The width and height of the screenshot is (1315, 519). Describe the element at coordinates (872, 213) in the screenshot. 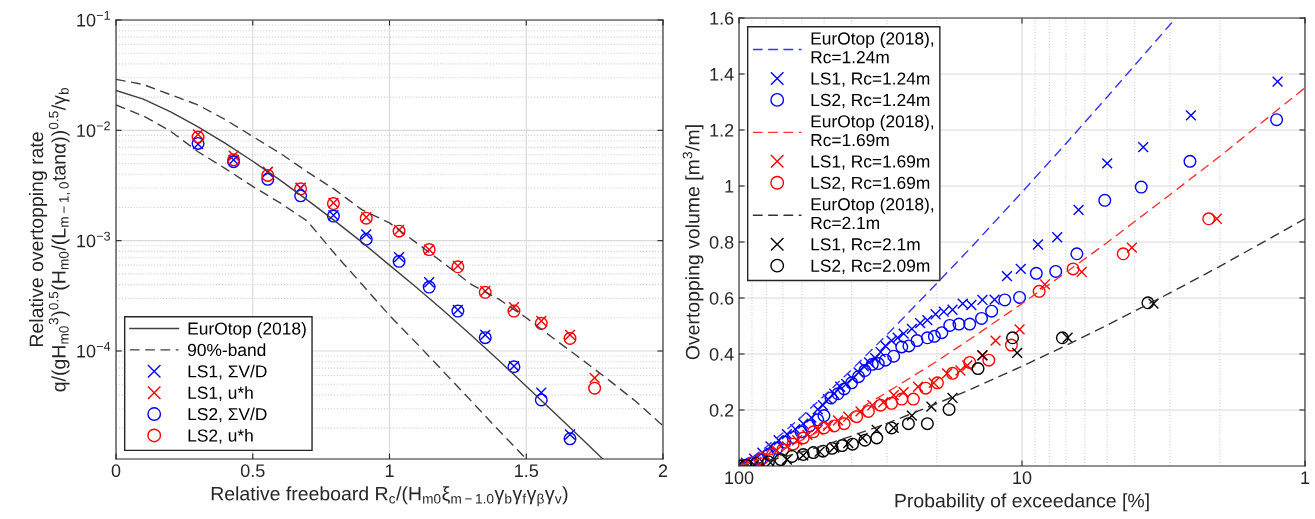

I see `legend-label: EurOtop (2018), Rc=2.1m` at that location.